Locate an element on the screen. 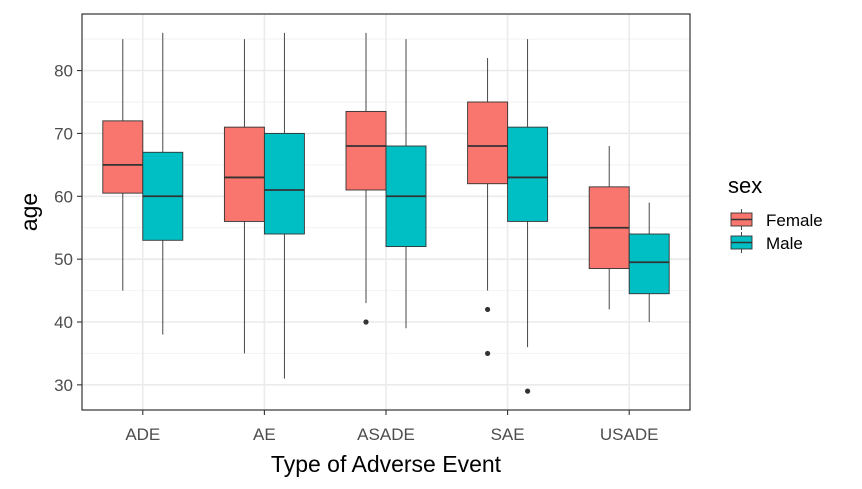 Image resolution: width=862 pixels, height=489 pixels. box-female-ae is located at coordinates (244, 196).